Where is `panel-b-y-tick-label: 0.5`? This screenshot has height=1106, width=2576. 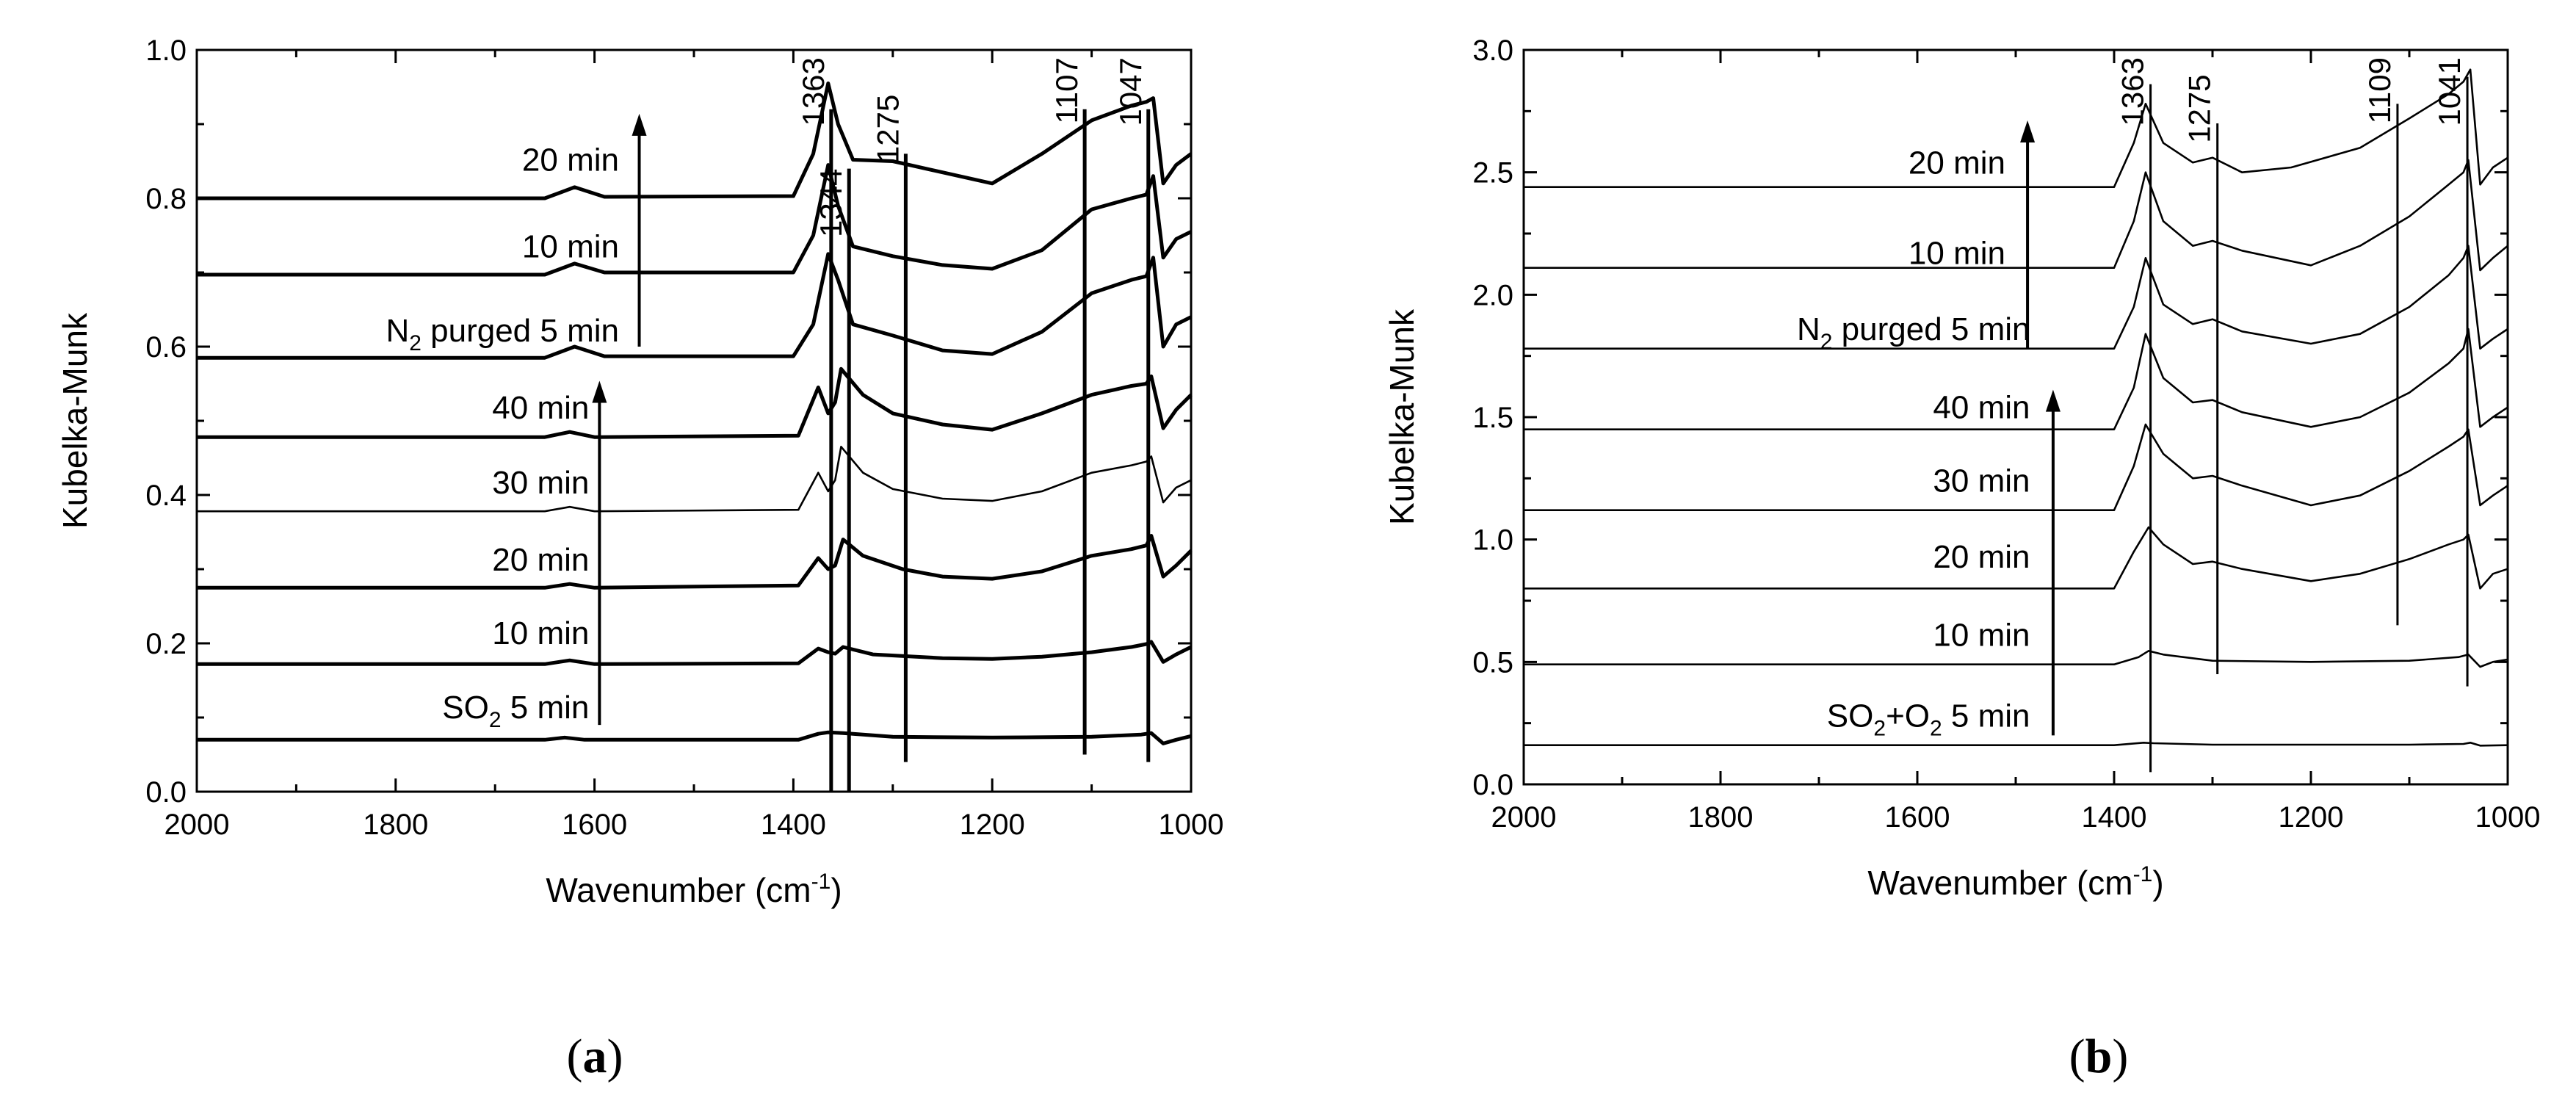 panel-b-y-tick-label: 0.5 is located at coordinates (1492, 662).